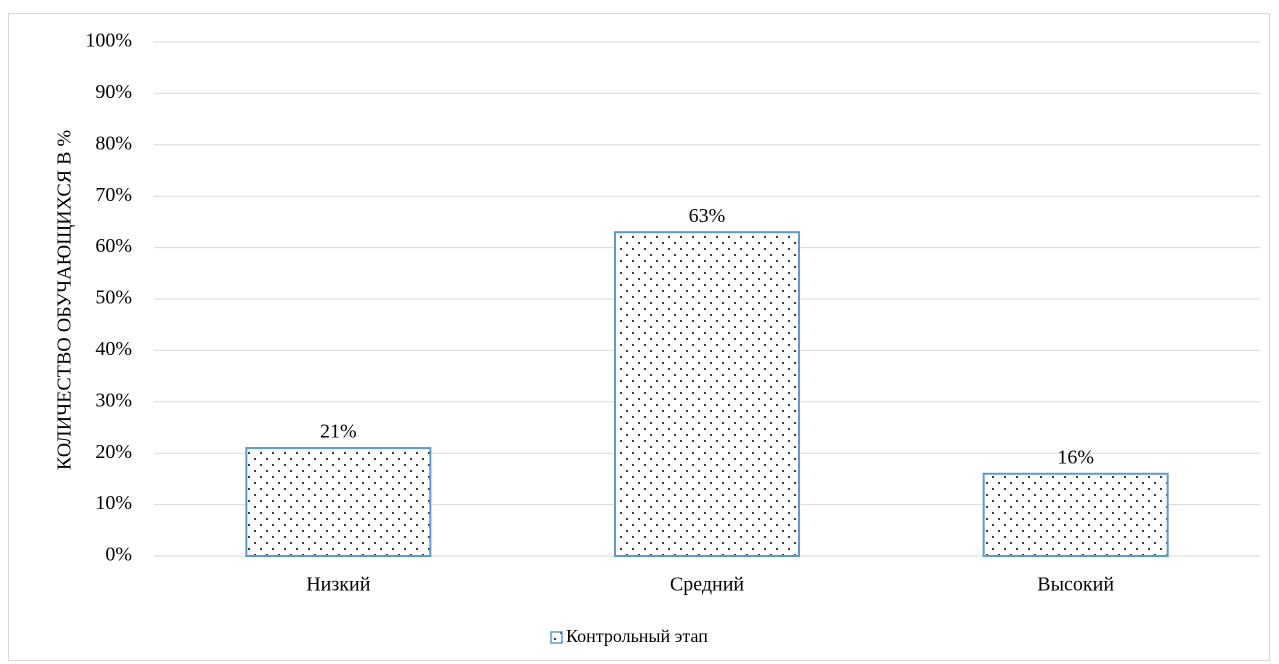 The image size is (1279, 664). Describe the element at coordinates (113, 400) in the screenshot. I see `y-tick-label: 30%` at that location.